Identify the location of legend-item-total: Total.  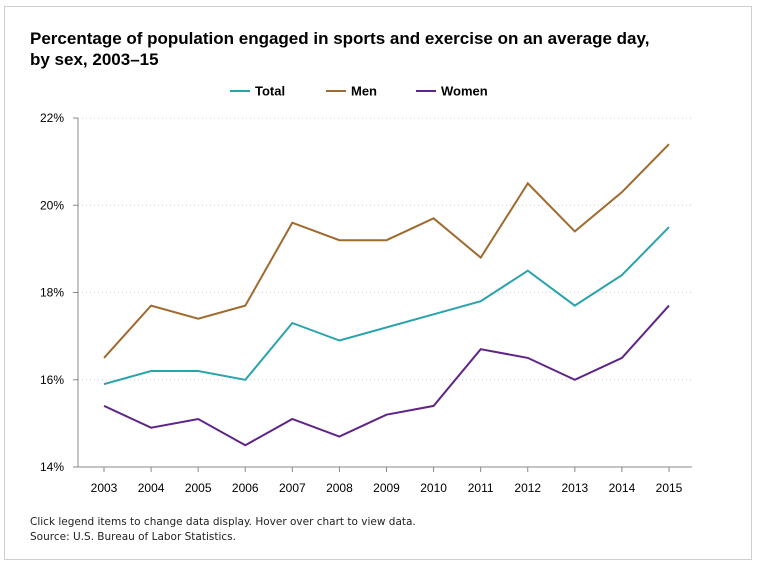
(257, 91).